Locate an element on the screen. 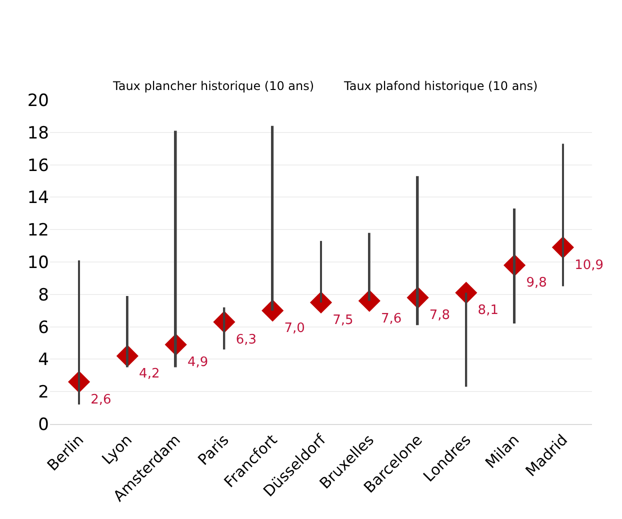 This screenshot has width=622, height=519. y-tick-label: 10 is located at coordinates (38, 262).